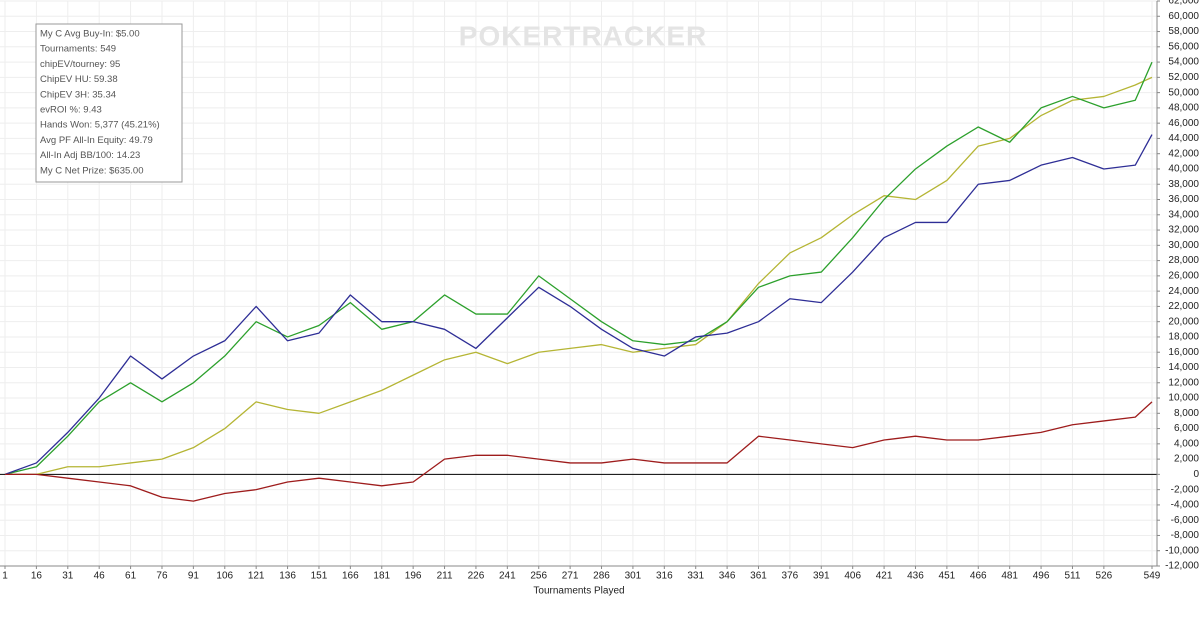 The image size is (1200, 622). I want to click on x-tick-label: 391, so click(821, 576).